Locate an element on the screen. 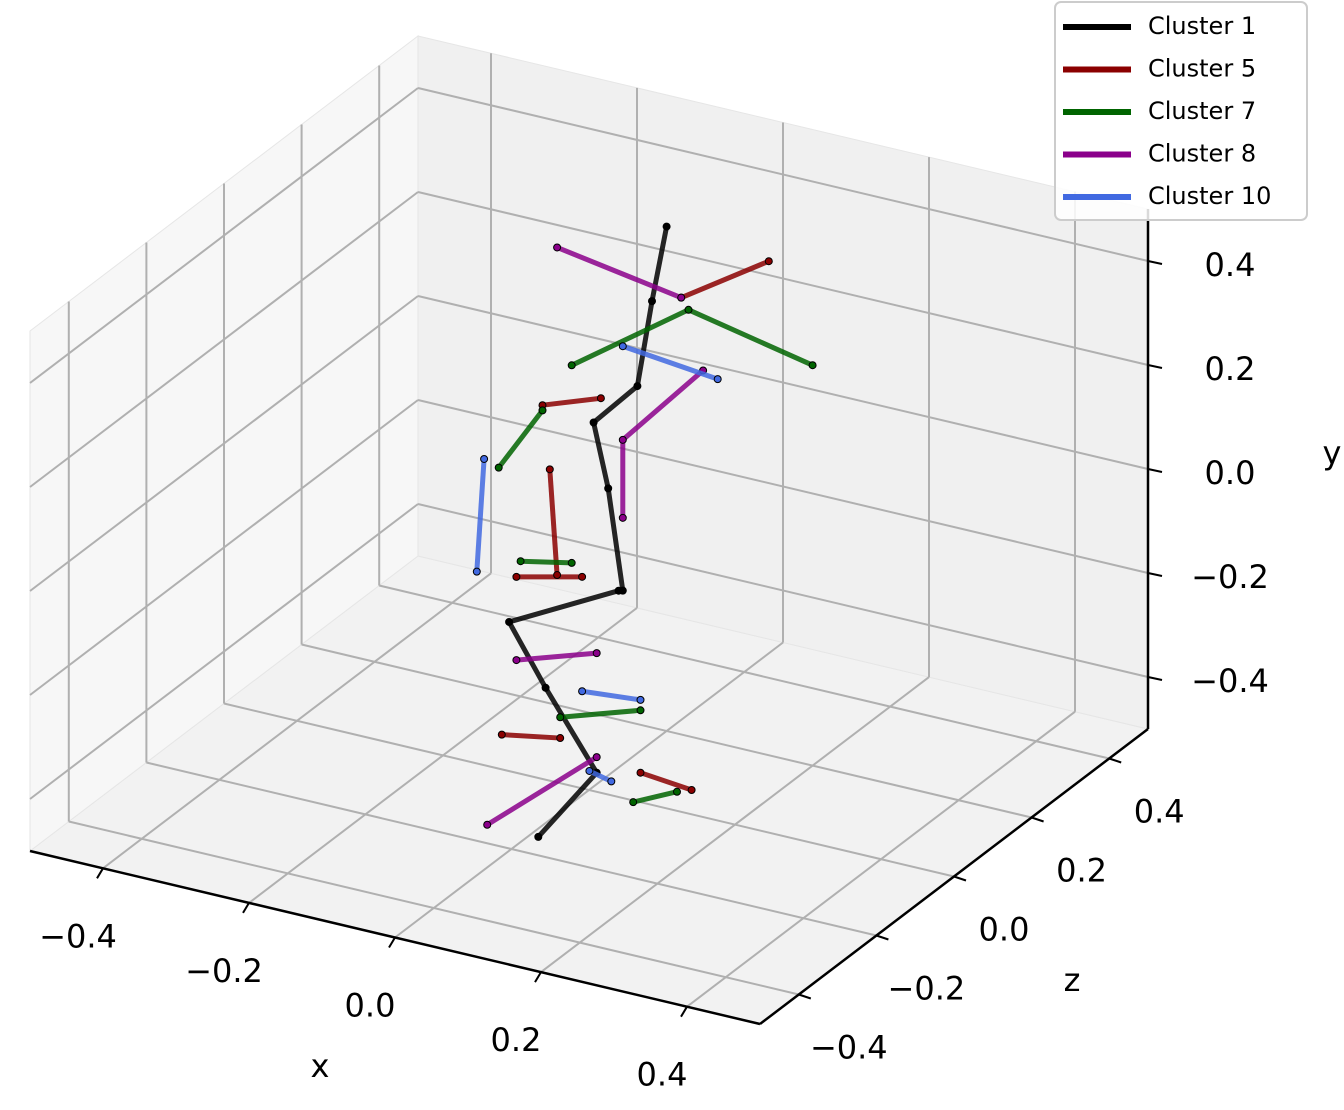 The height and width of the screenshot is (1110, 1344). marks is located at coordinates (644, 531).